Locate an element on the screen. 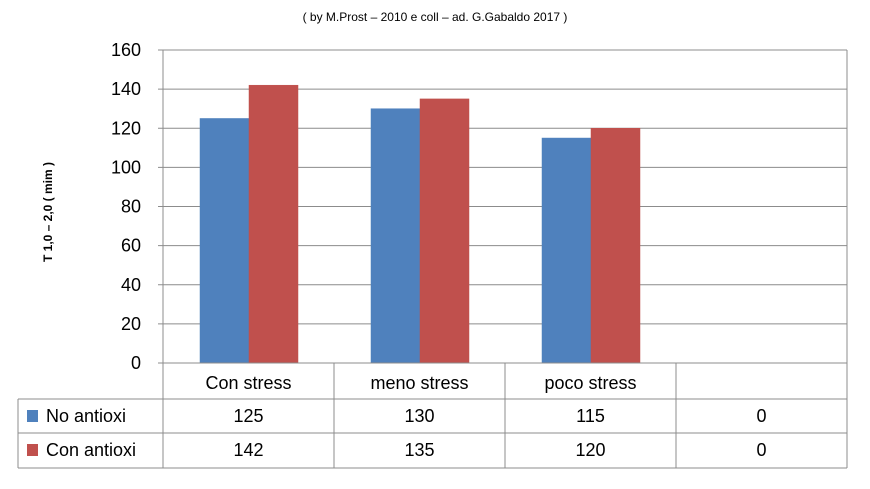 The image size is (870, 489). data-label: 130 is located at coordinates (419, 416).